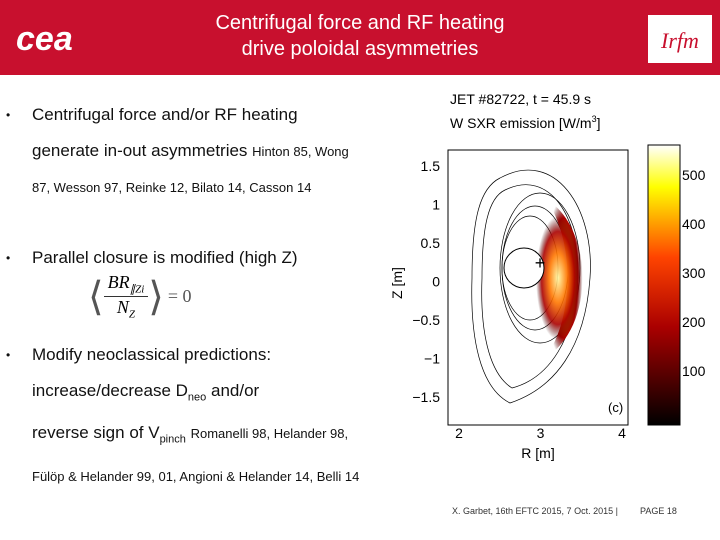 This screenshot has height=540, width=720. What do you see at coordinates (96, 433) in the screenshot?
I see `bullet-text: reverse sign of V` at bounding box center [96, 433].